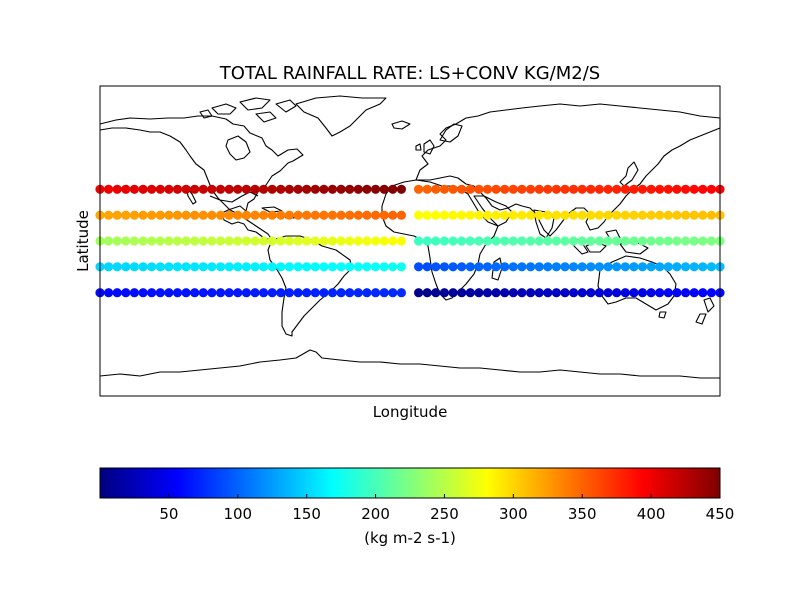  I want to click on colorbar: 50 100 150 200 250 300 350 400 450 (kg m-2 s-1), so click(416, 507).